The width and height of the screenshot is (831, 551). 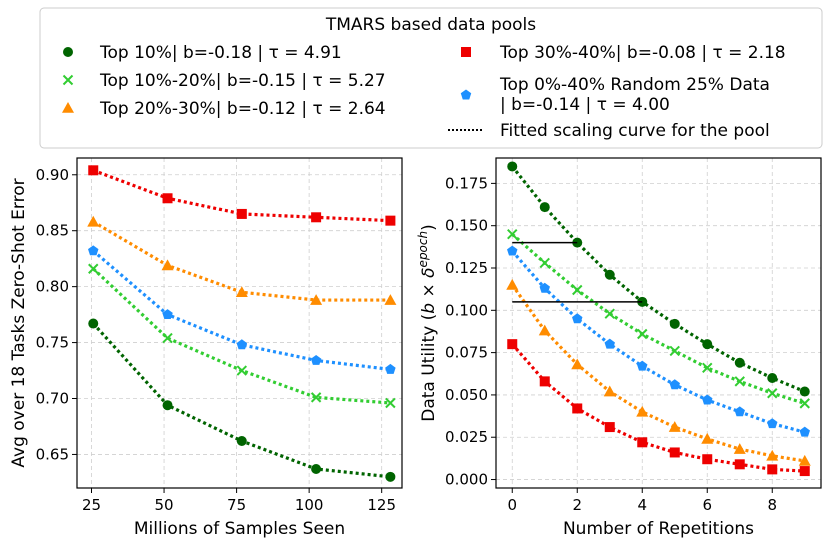 What do you see at coordinates (658, 408) in the screenshot?
I see `utility-fit-line-s4` at bounding box center [658, 408].